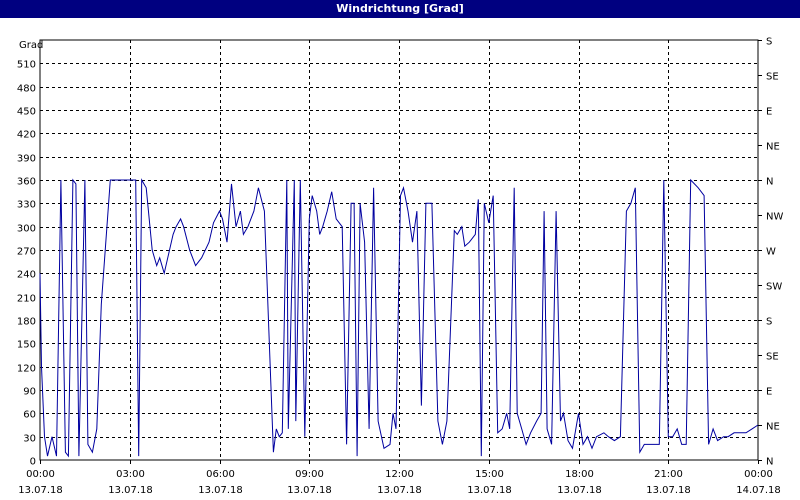 This screenshot has height=500, width=800. Describe the element at coordinates (26, 112) in the screenshot. I see `y-tick-label: 450` at that location.